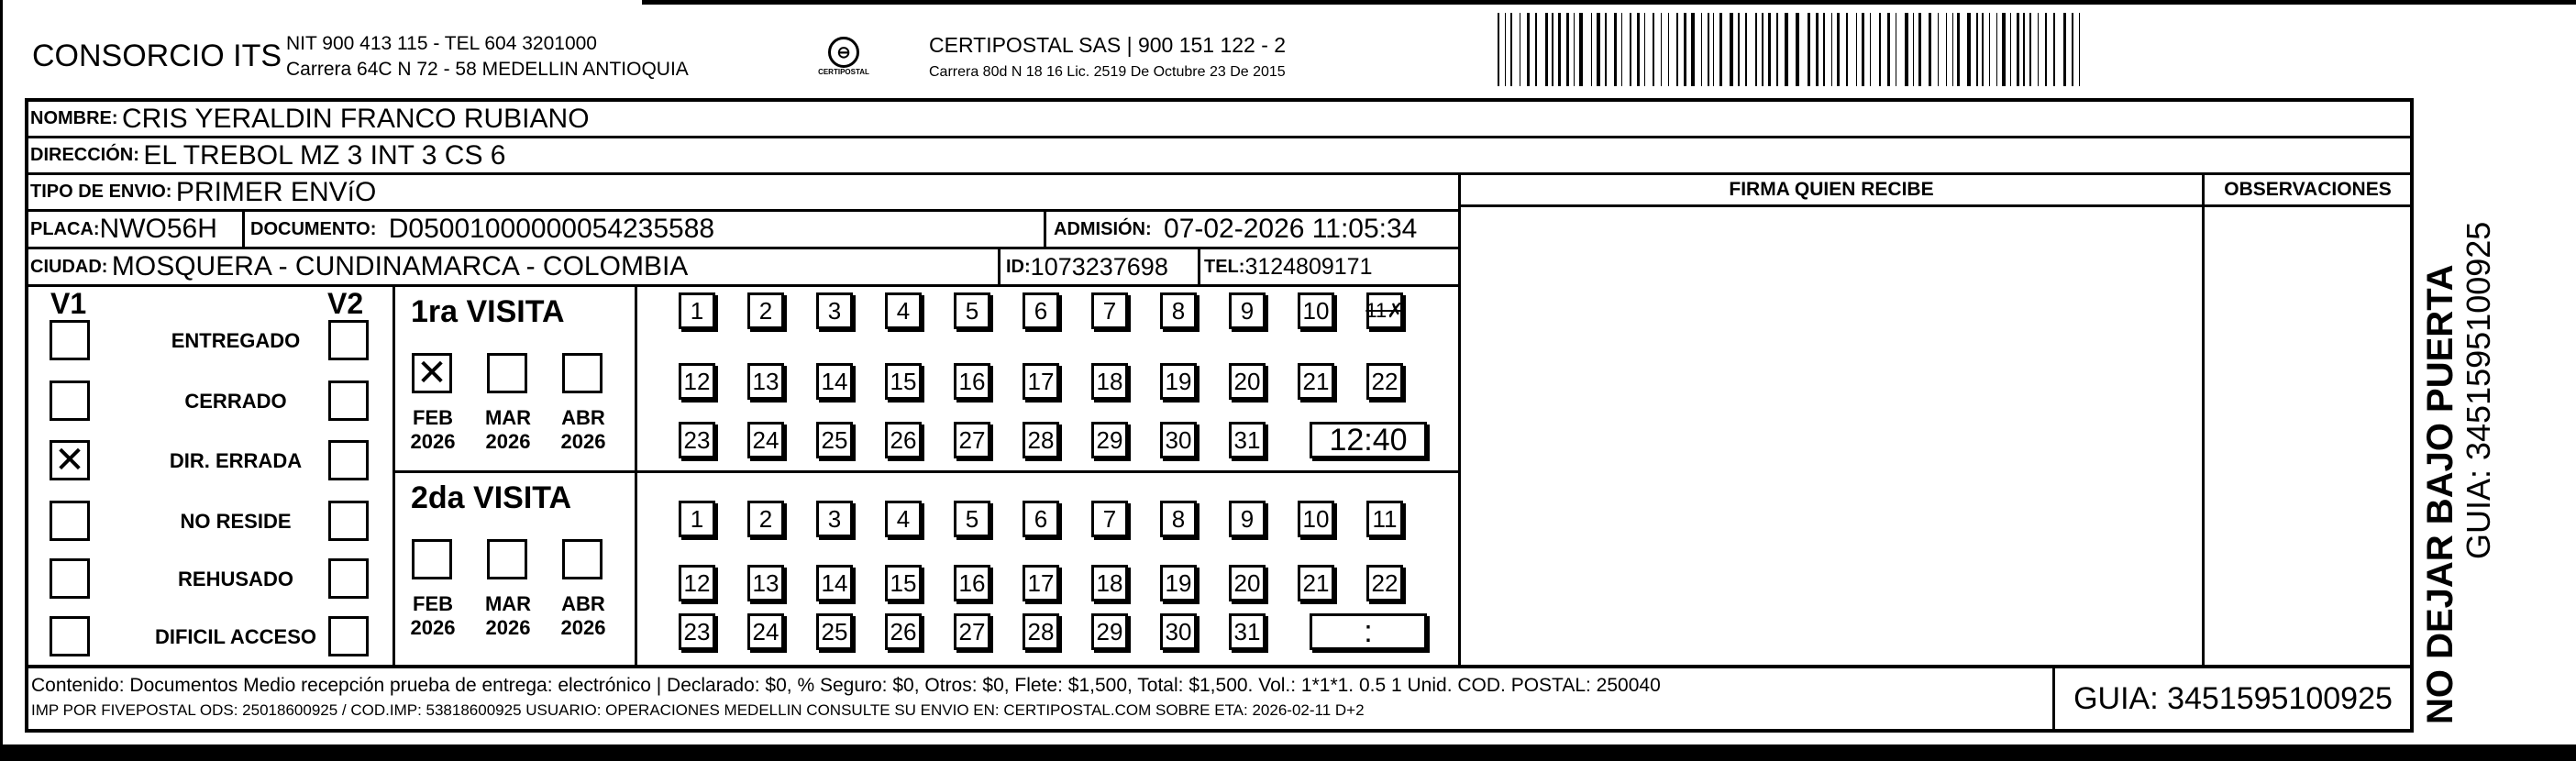  What do you see at coordinates (432, 373) in the screenshot?
I see `month-checkbox-feb: ✕` at bounding box center [432, 373].